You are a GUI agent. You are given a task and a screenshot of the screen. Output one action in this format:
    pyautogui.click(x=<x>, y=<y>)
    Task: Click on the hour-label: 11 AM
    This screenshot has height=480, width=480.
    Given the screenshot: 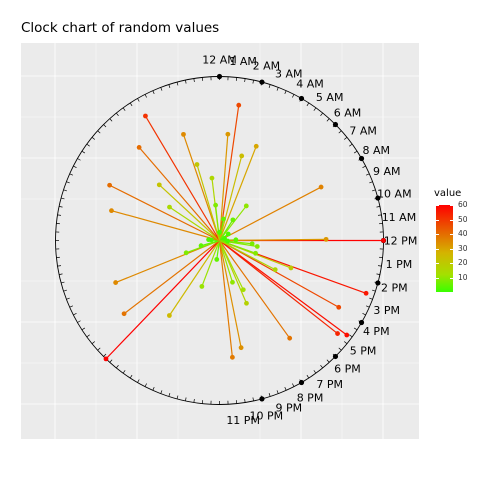 What is the action you would take?
    pyautogui.click(x=399, y=217)
    